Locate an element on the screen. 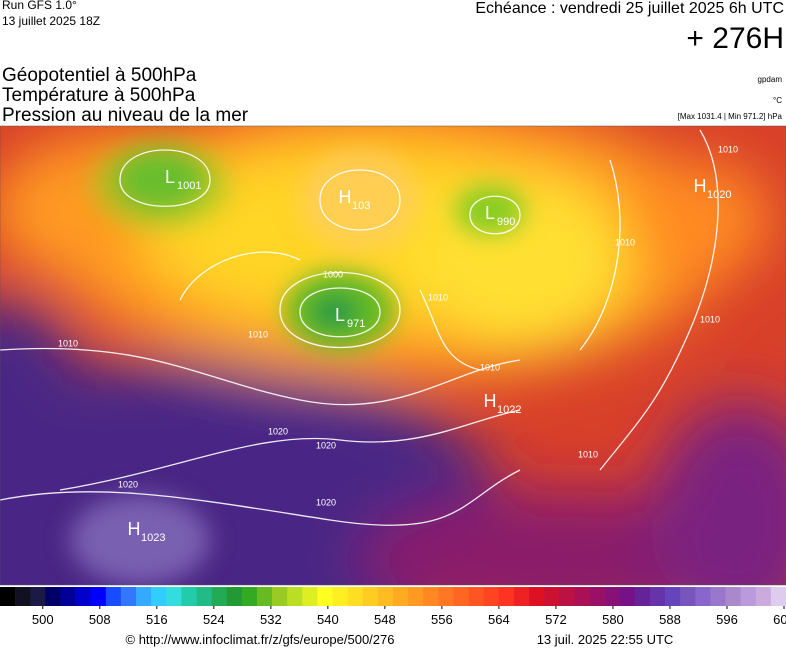 The height and width of the screenshot is (648, 786). colorbar-label: 596 is located at coordinates (727, 619).